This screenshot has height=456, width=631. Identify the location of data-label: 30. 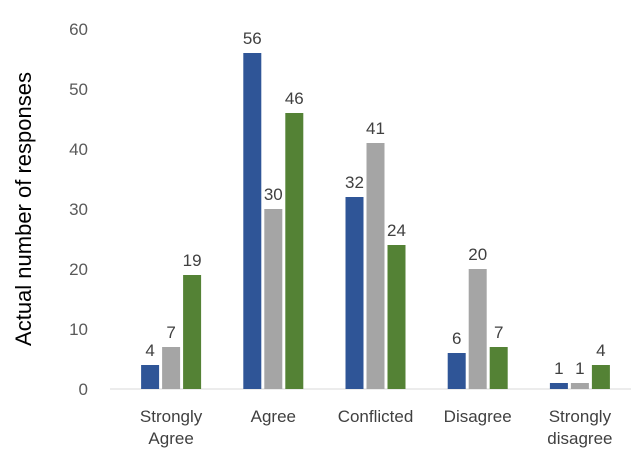
(273, 194).